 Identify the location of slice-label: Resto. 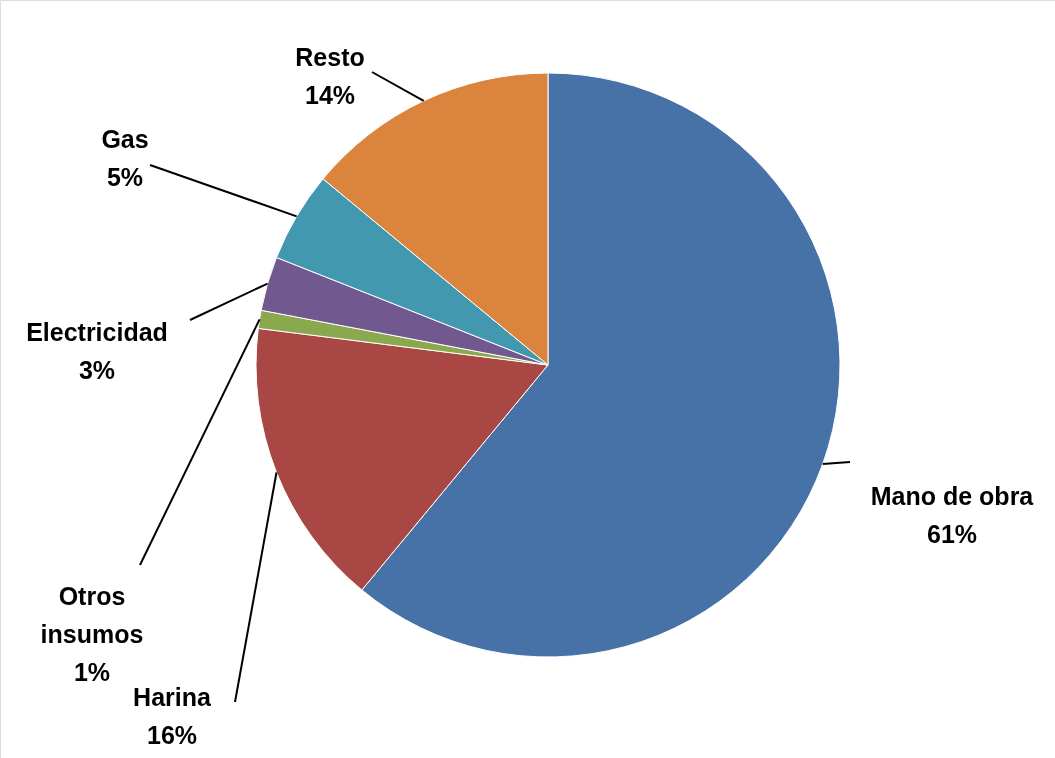
(330, 57).